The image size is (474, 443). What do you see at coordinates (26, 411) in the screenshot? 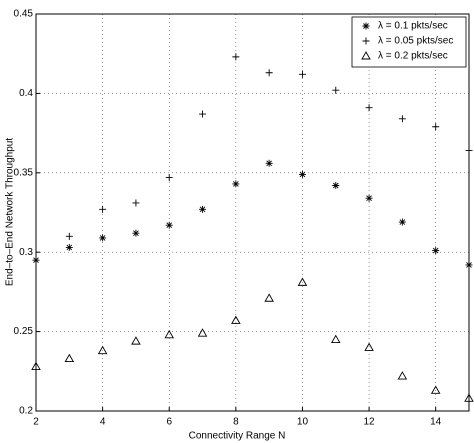
I see `y-tick-label: 0.2` at bounding box center [26, 411].